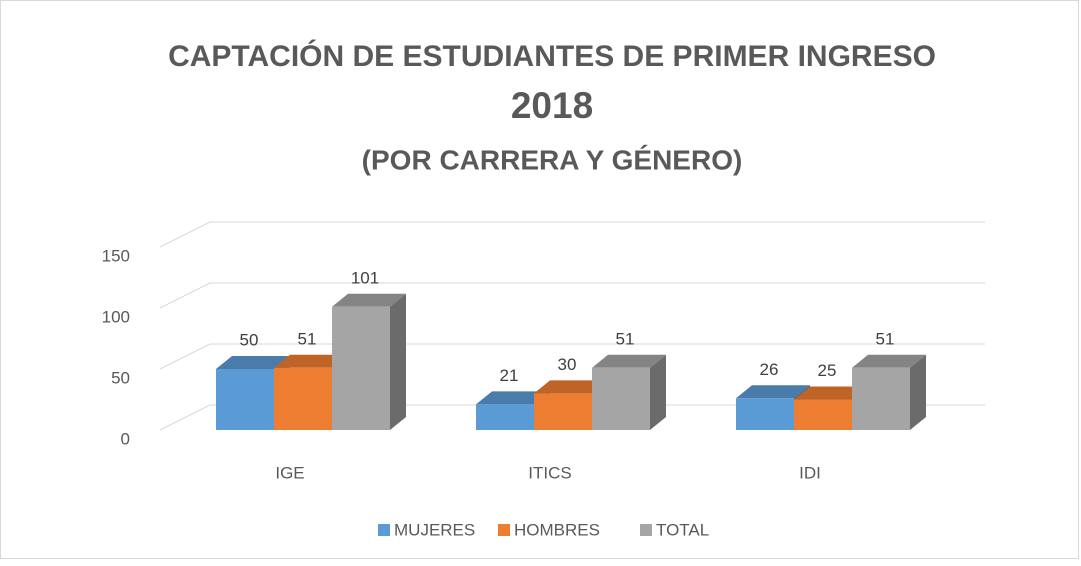 The height and width of the screenshot is (566, 1081). Describe the element at coordinates (549, 472) in the screenshot. I see `x-tick-label: ITICS` at that location.